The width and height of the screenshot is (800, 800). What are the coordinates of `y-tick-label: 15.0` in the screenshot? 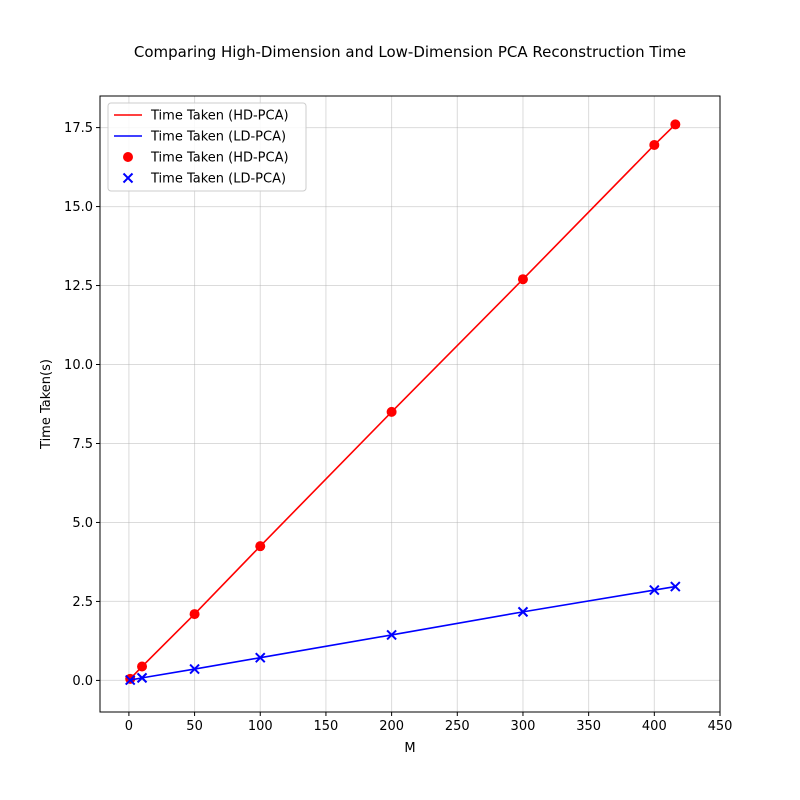 It's located at (78, 207).